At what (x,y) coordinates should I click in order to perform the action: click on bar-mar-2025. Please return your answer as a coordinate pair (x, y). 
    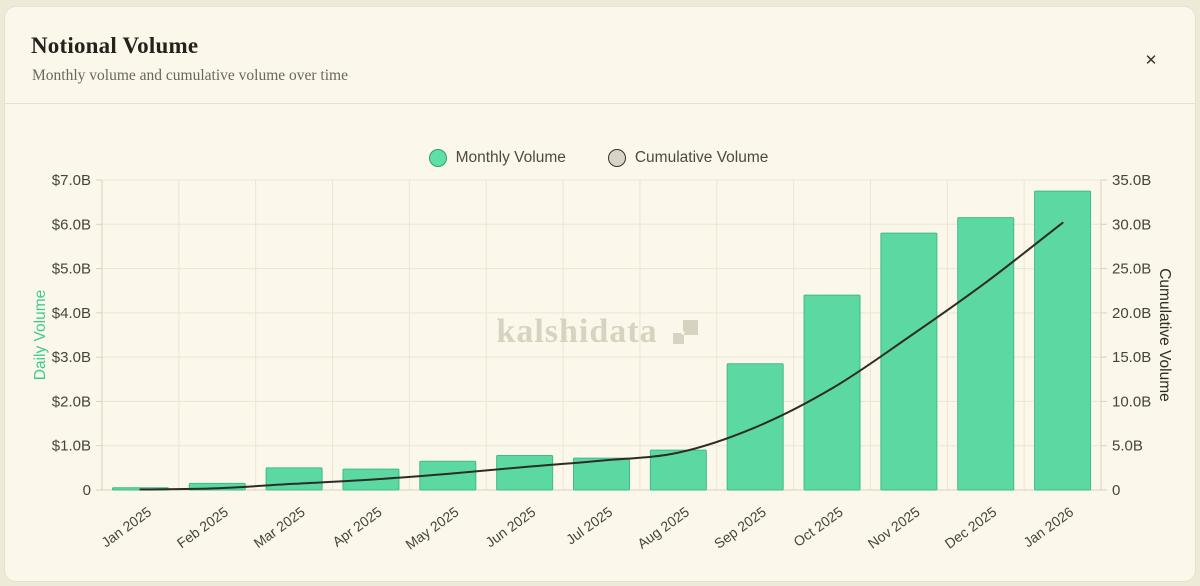
    Looking at the image, I should click on (294, 479).